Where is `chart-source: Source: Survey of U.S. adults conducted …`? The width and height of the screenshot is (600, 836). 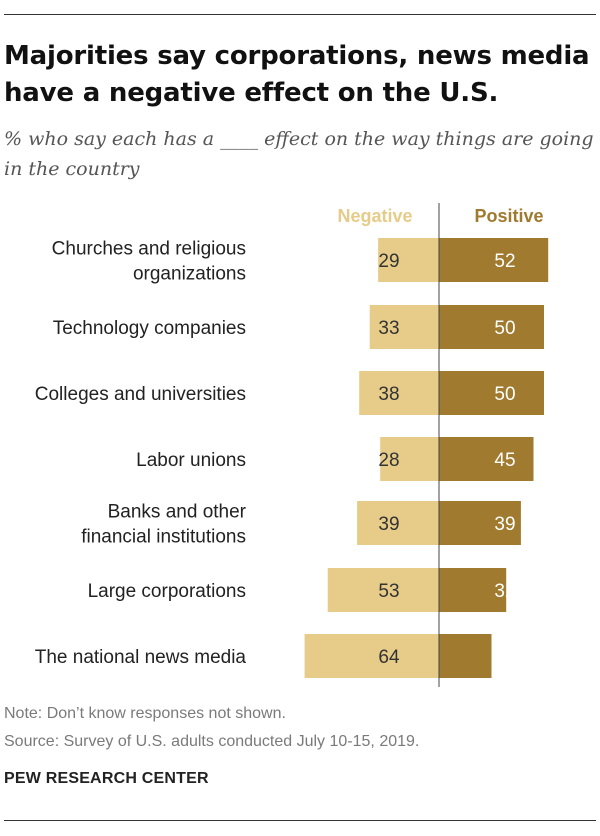
chart-source: Source: Survey of U.S. adults conducted … is located at coordinates (212, 741).